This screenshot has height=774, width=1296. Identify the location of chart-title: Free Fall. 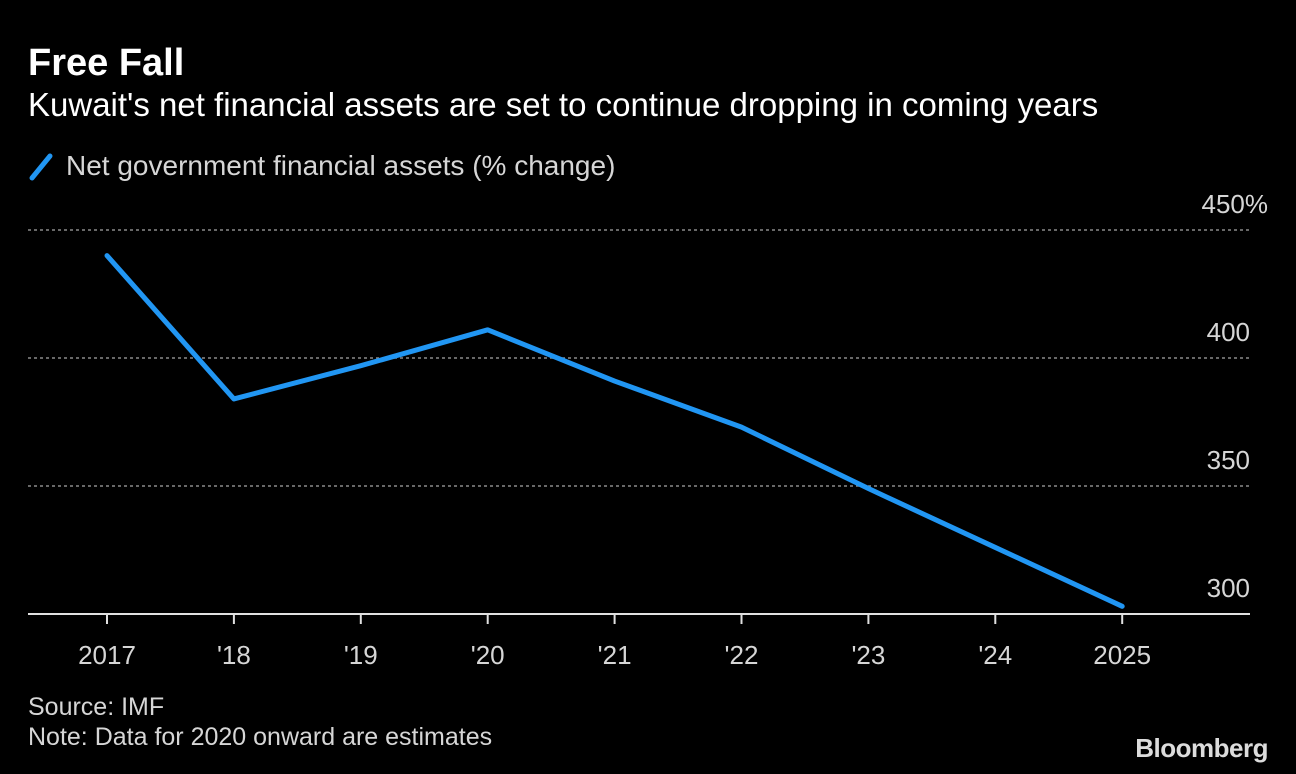
(106, 63).